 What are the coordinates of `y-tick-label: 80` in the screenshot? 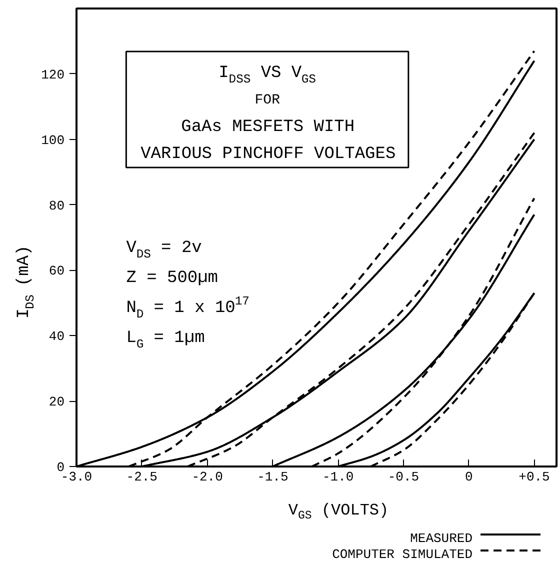 It's located at (56, 206).